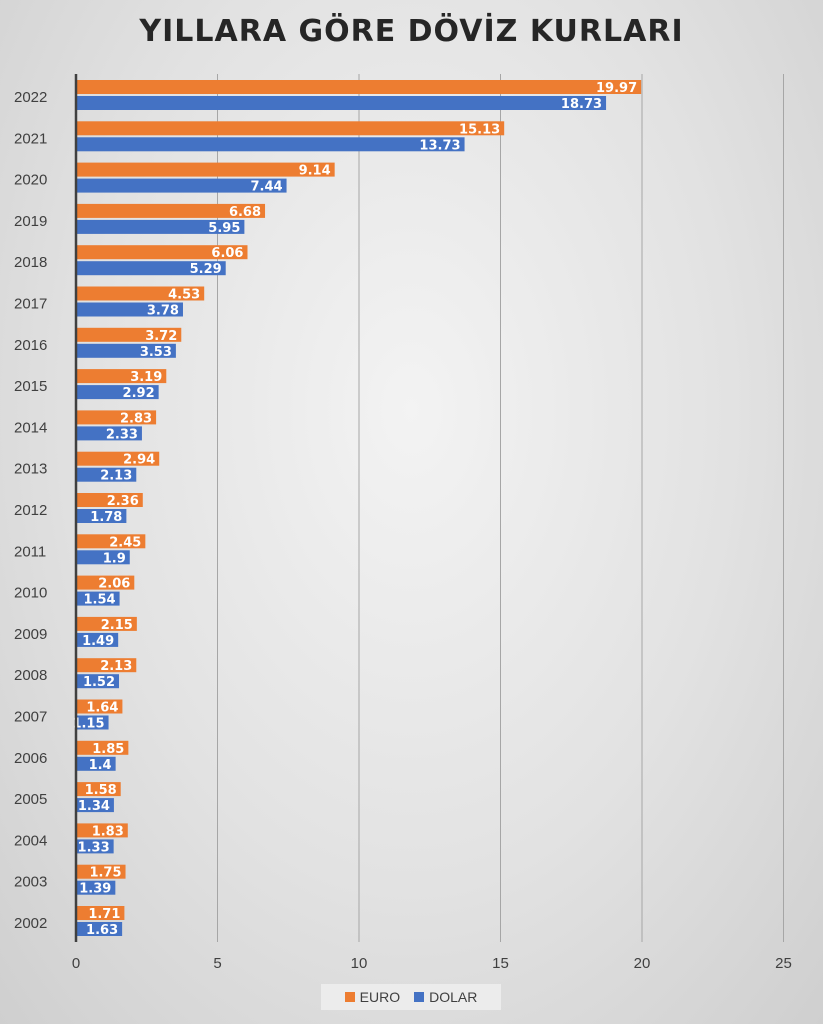 Image resolution: width=823 pixels, height=1024 pixels. I want to click on legend-item-euro: EURO, so click(372, 997).